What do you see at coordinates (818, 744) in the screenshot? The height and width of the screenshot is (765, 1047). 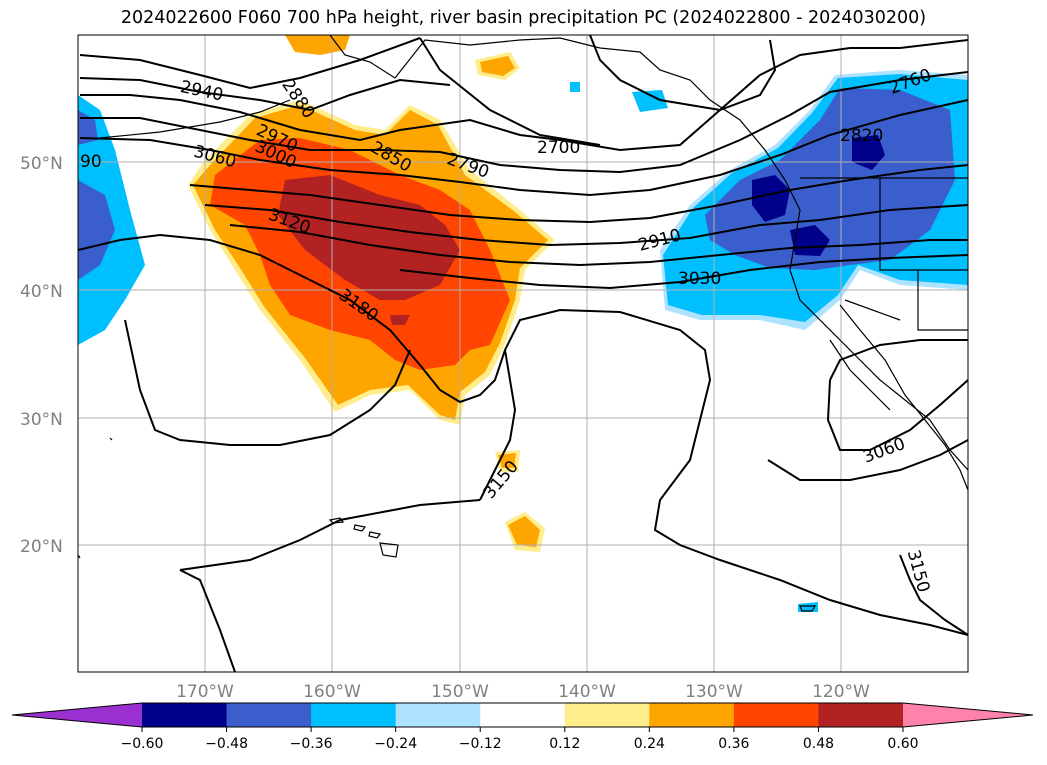 I see `colorbar-tick-label: 0.48` at bounding box center [818, 744].